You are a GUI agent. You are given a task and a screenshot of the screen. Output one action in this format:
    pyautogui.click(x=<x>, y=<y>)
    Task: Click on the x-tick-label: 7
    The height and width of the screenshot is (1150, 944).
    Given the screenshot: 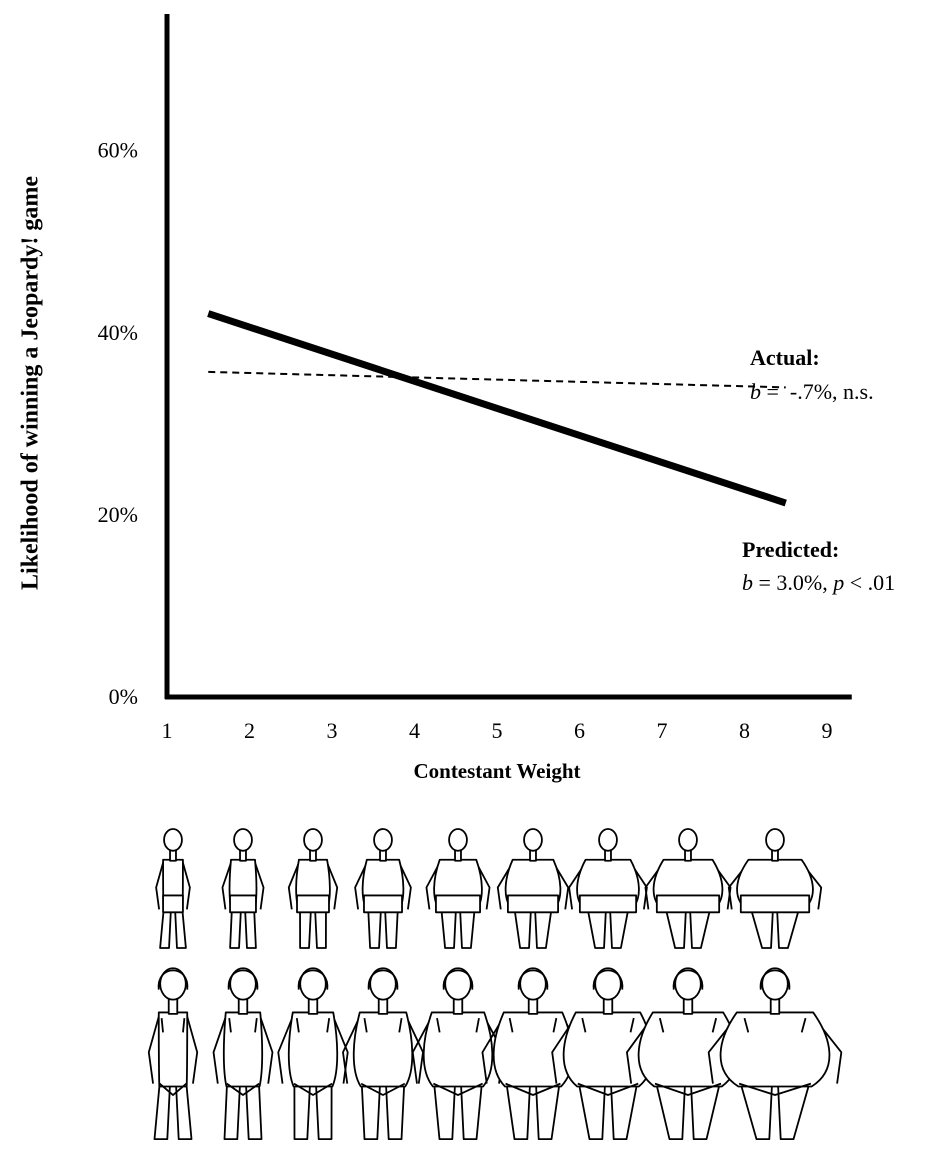 What is the action you would take?
    pyautogui.click(x=662, y=730)
    